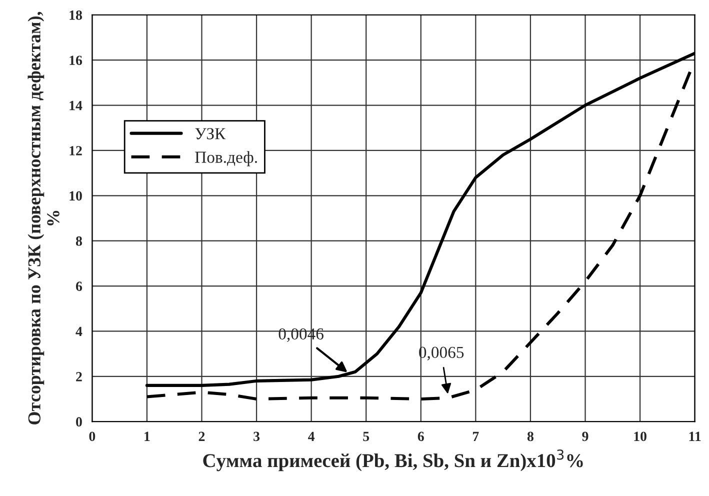 The height and width of the screenshot is (496, 709). Describe the element at coordinates (226, 158) in the screenshot. I see `legend-label: Пов.деф.` at that location.